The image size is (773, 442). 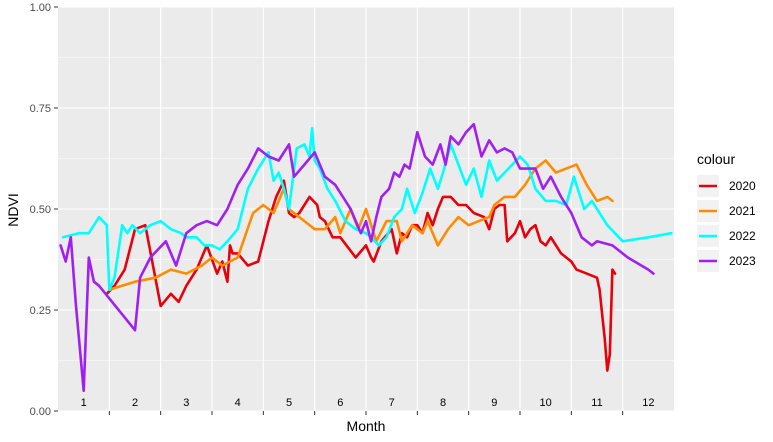 I want to click on x-tick-label: 6, so click(x=340, y=403).